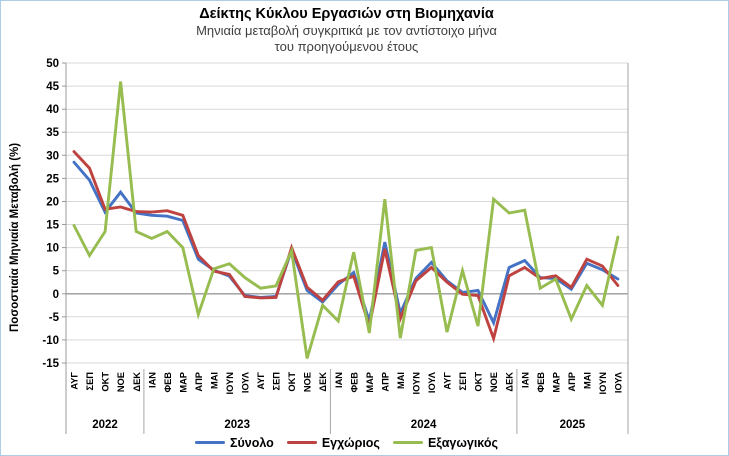 Image resolution: width=729 pixels, height=456 pixels. What do you see at coordinates (105, 425) in the screenshot?
I see `year-label: 2022` at bounding box center [105, 425].